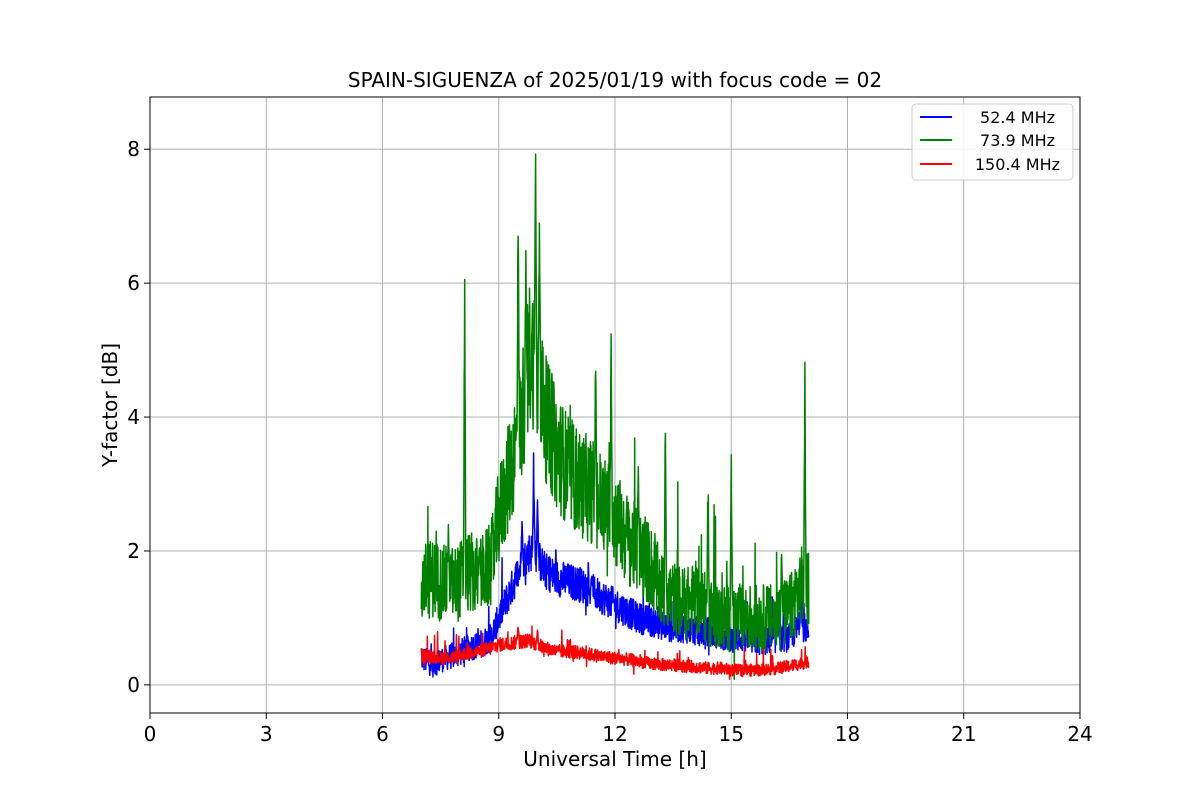  I want to click on x-tick-label: 3, so click(266, 734).